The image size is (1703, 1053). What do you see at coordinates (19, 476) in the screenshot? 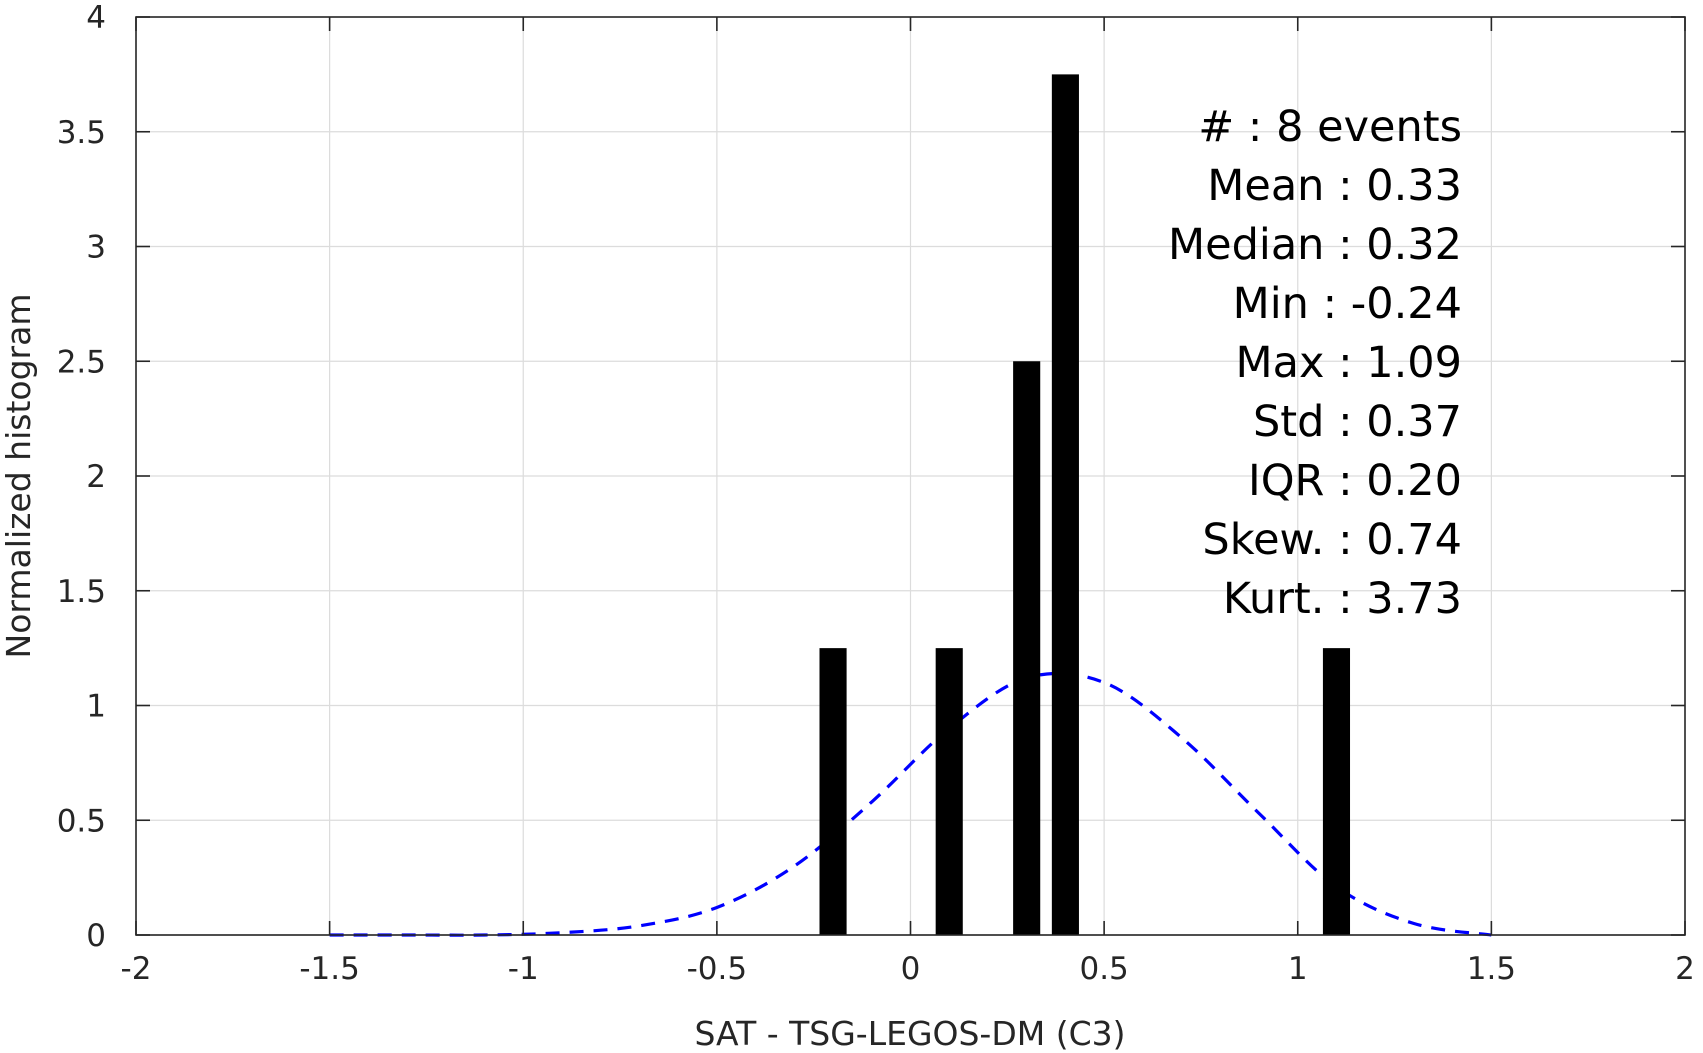
I see `y-axis-label: Normalized histogram` at bounding box center [19, 476].